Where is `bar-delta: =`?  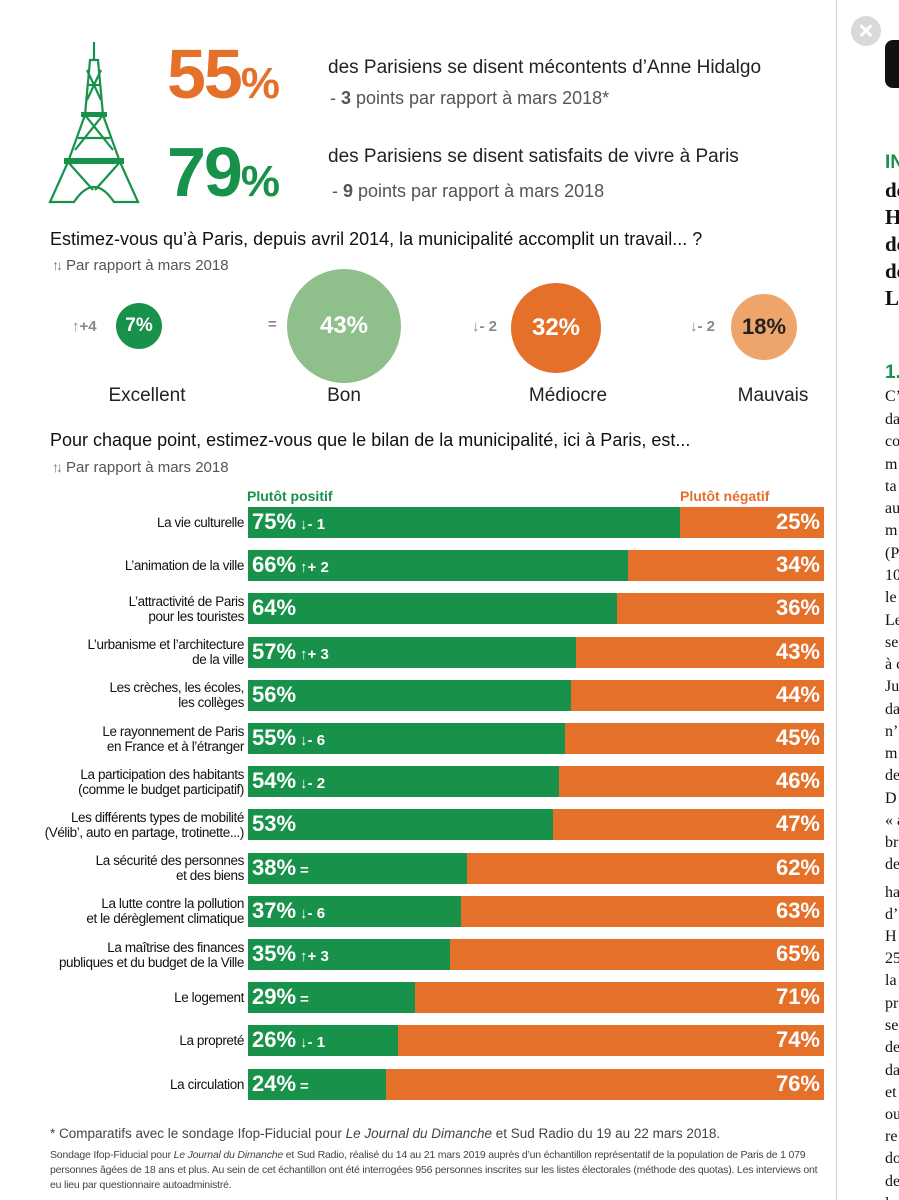 bar-delta: = is located at coordinates (304, 1000).